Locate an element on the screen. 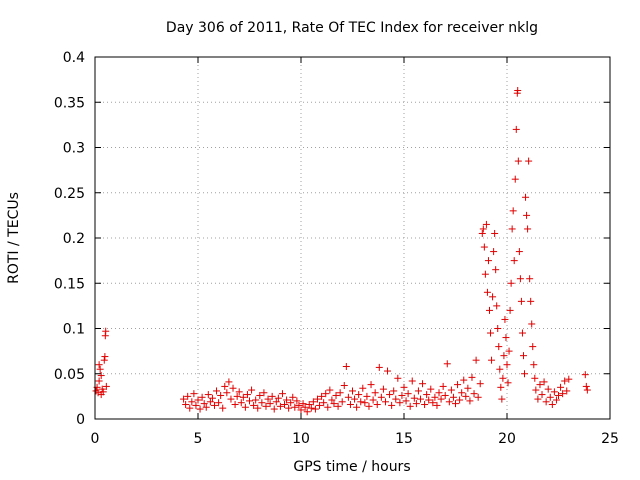  x-axis-label: GPS time / hours is located at coordinates (351, 467).